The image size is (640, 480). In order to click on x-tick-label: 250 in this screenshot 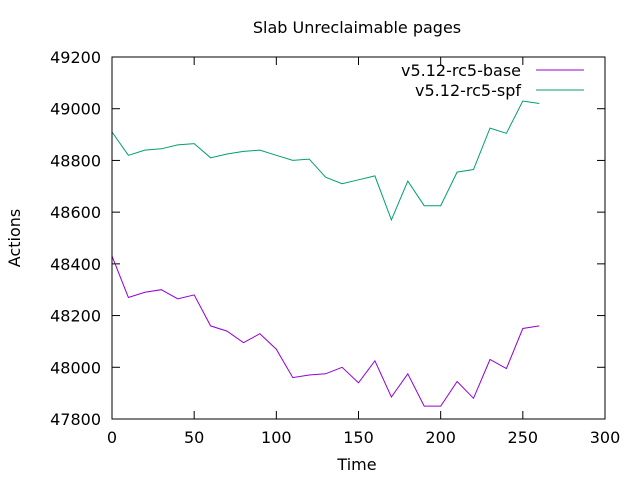, I will do `click(523, 437)`.